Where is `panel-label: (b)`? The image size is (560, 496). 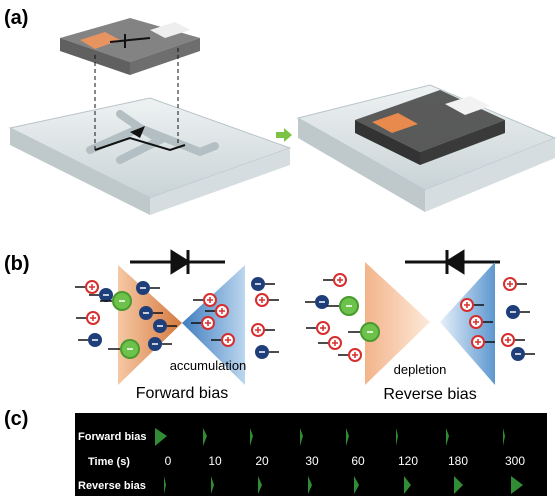 panel-label: (b) is located at coordinates (17, 264).